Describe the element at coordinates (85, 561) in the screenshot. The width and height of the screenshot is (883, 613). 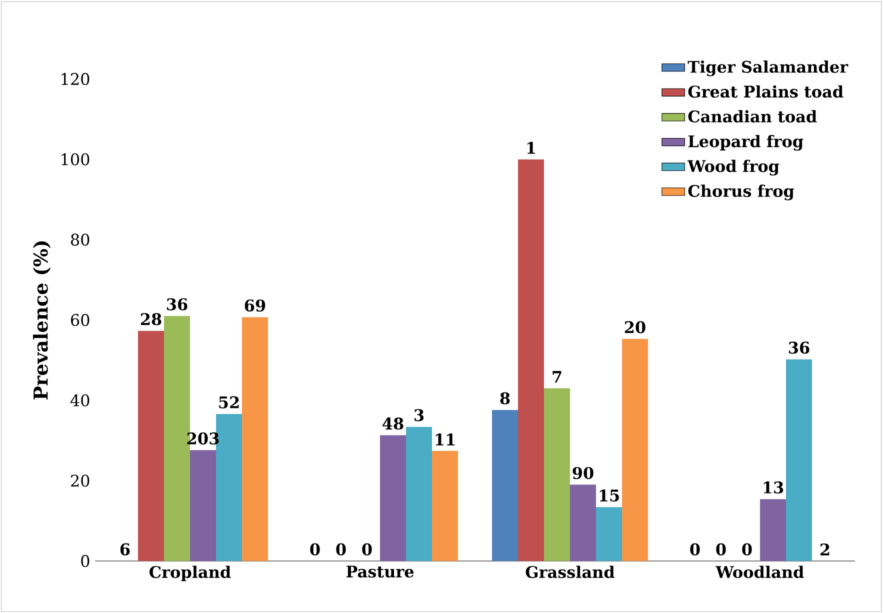
I see `y-tick-label: 0` at that location.